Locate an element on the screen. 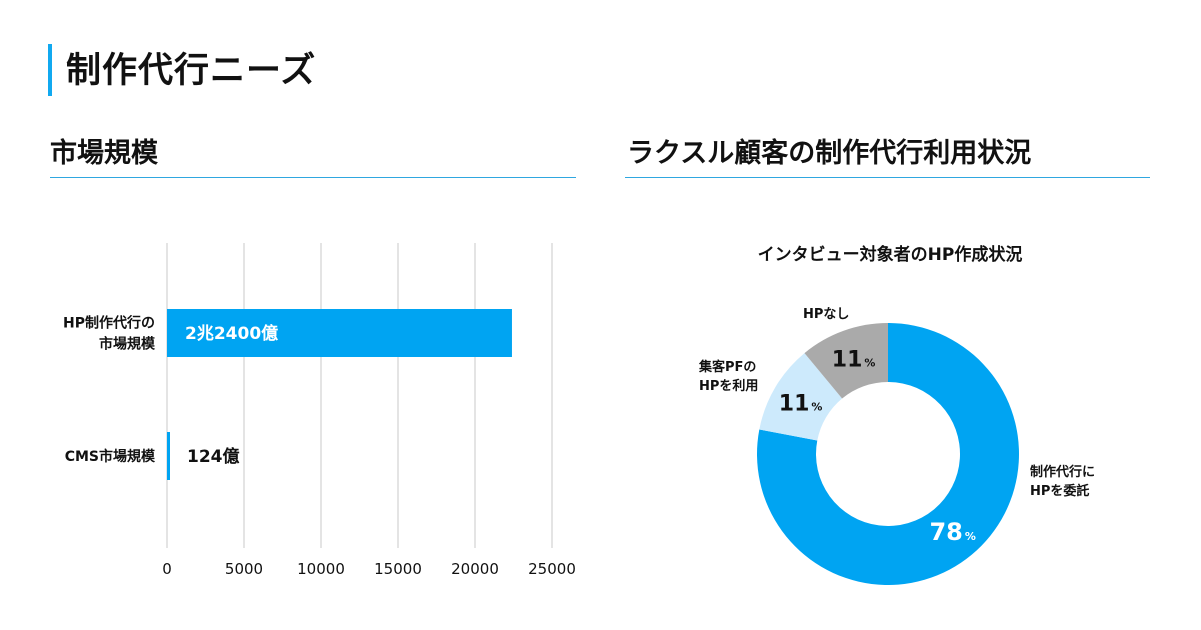 Image resolution: width=1201 pixels, height=630 pixels. slice-category-label: 制作代行に is located at coordinates (1062, 472).